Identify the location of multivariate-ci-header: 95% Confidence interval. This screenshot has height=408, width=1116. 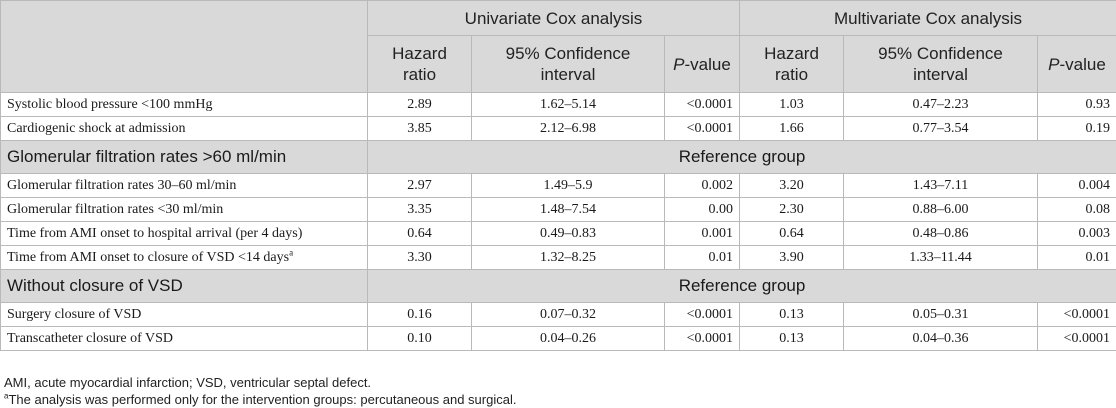
(940, 64).